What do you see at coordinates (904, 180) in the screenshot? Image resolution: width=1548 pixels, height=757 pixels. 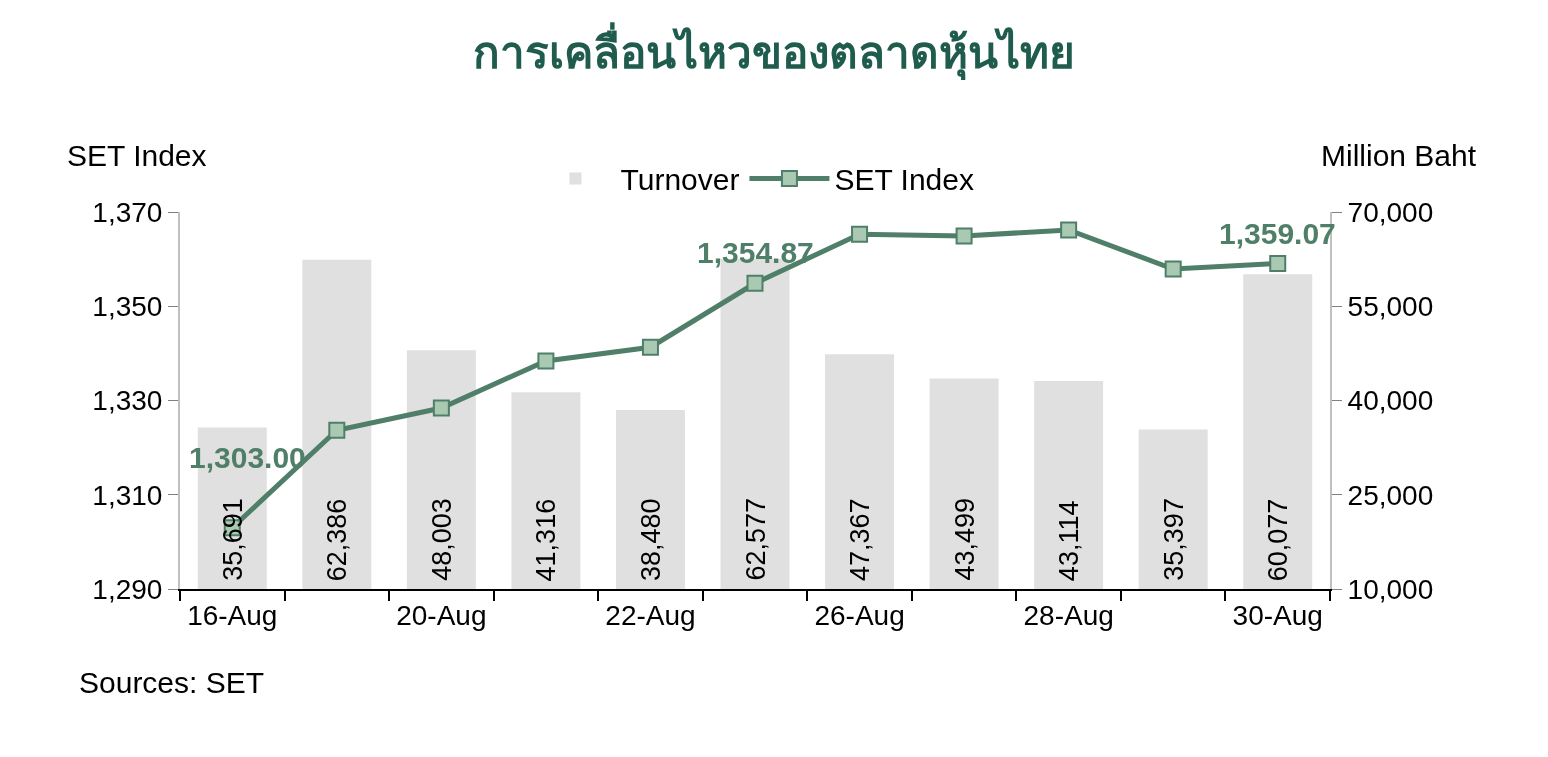 I see `legend-label: SET Index` at bounding box center [904, 180].